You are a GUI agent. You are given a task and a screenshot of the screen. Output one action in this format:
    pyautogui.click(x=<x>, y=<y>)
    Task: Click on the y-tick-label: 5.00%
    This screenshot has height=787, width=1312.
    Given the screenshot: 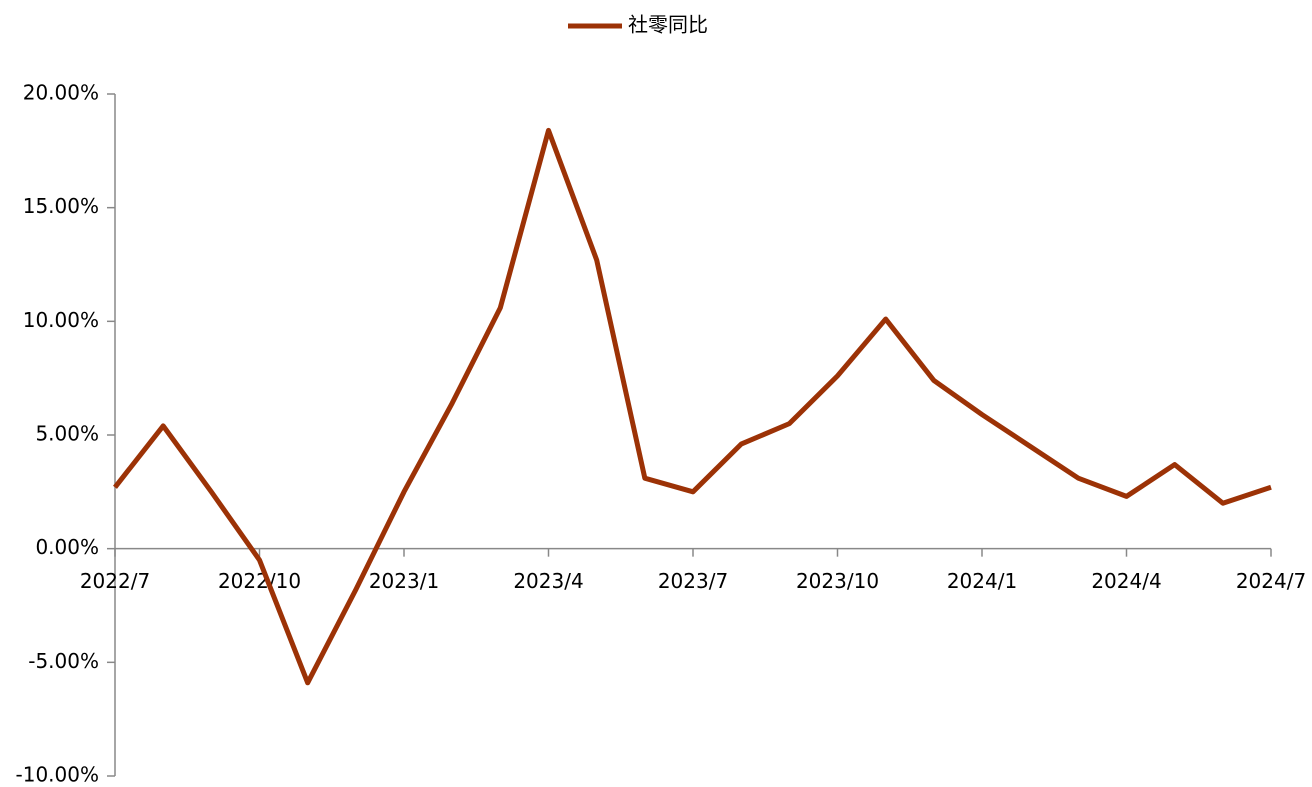 What is the action you would take?
    pyautogui.click(x=67, y=434)
    